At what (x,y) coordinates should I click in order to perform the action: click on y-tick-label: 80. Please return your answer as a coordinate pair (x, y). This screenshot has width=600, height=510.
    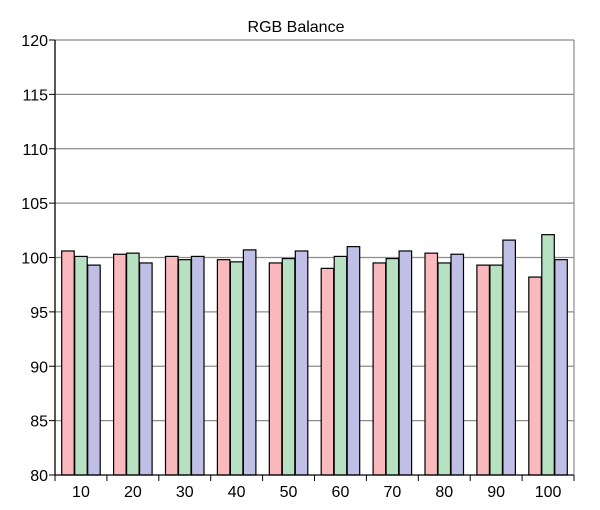
    Looking at the image, I should click on (39, 476).